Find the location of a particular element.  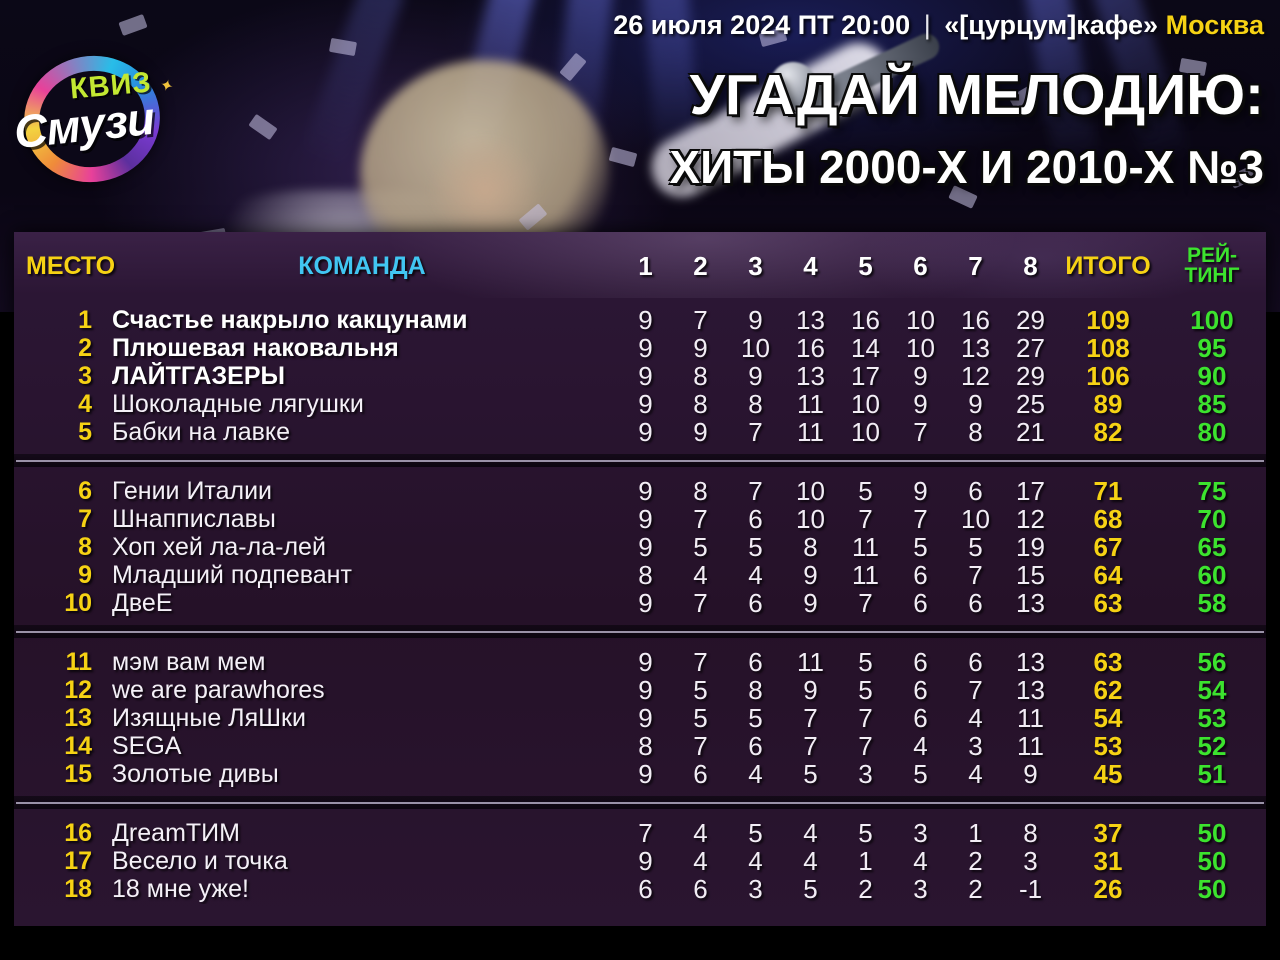

cell-place: 6 is located at coordinates (85, 491).